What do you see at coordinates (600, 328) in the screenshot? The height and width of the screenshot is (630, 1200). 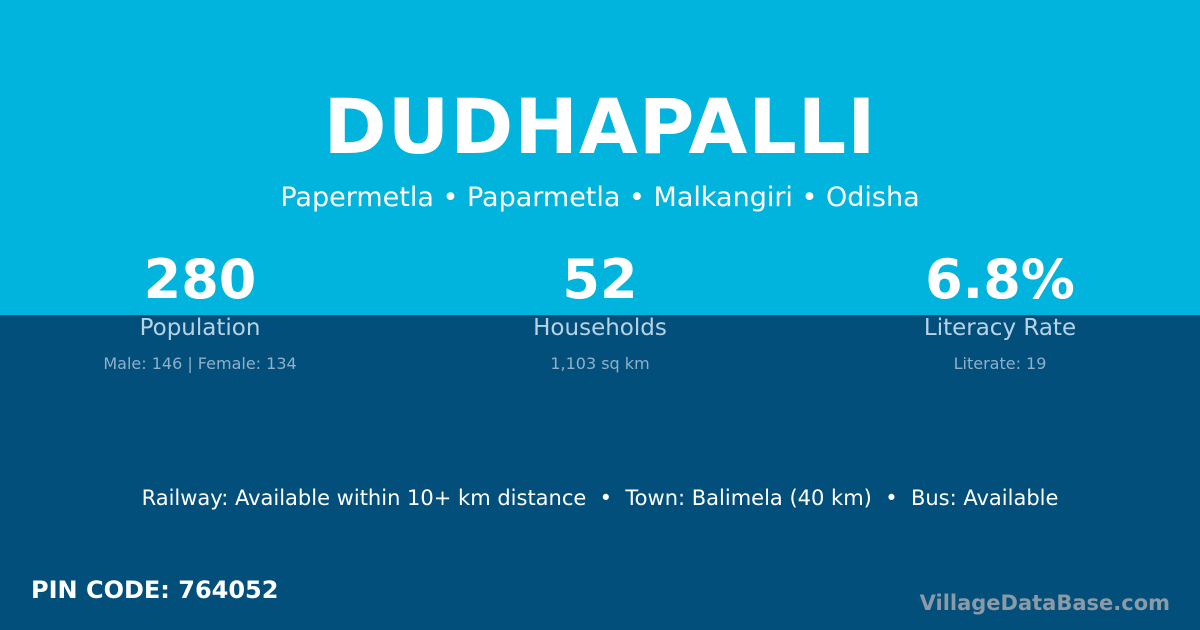 I see `stat-label: Households` at bounding box center [600, 328].